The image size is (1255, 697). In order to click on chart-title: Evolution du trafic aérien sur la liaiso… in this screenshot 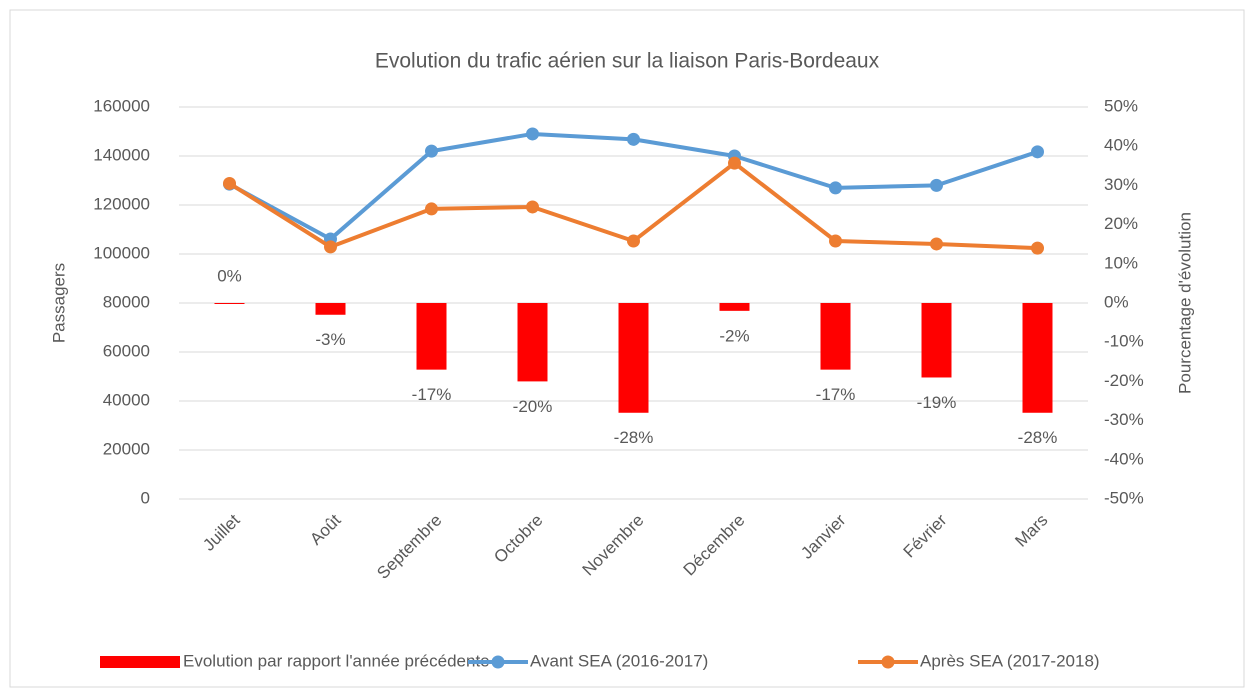, I will do `click(627, 61)`.